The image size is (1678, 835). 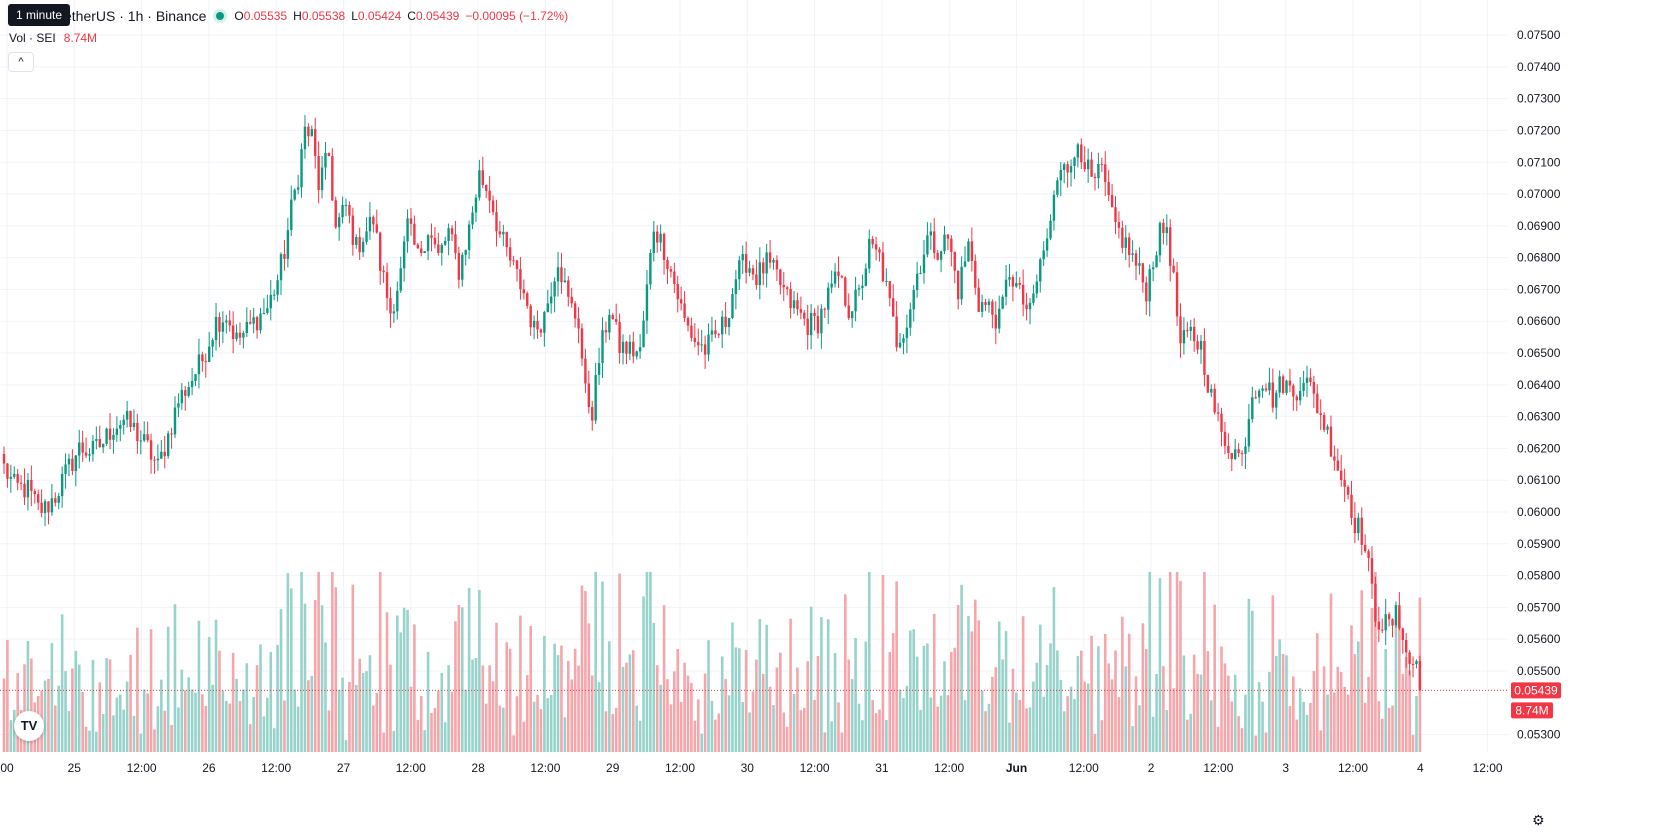 What do you see at coordinates (80, 38) in the screenshot?
I see `volume-value: 8.74M` at bounding box center [80, 38].